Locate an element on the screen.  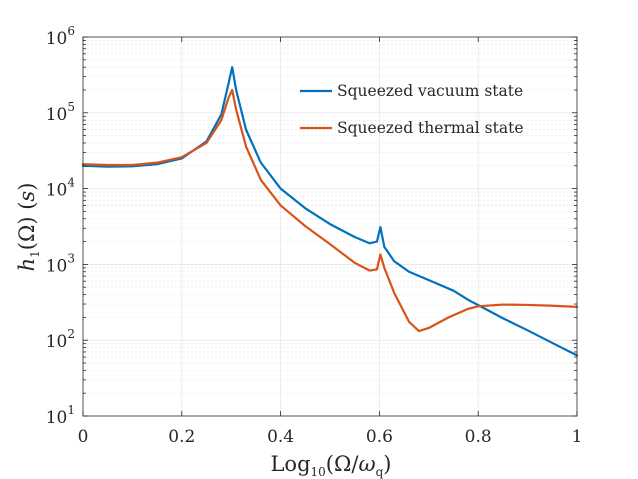
x-tick-label: 0 is located at coordinates (83, 437).